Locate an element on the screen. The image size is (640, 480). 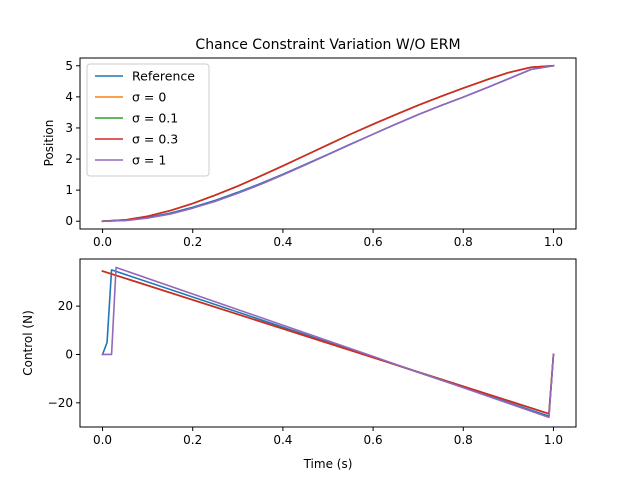
y-tick-label: 1 is located at coordinates (69, 190).